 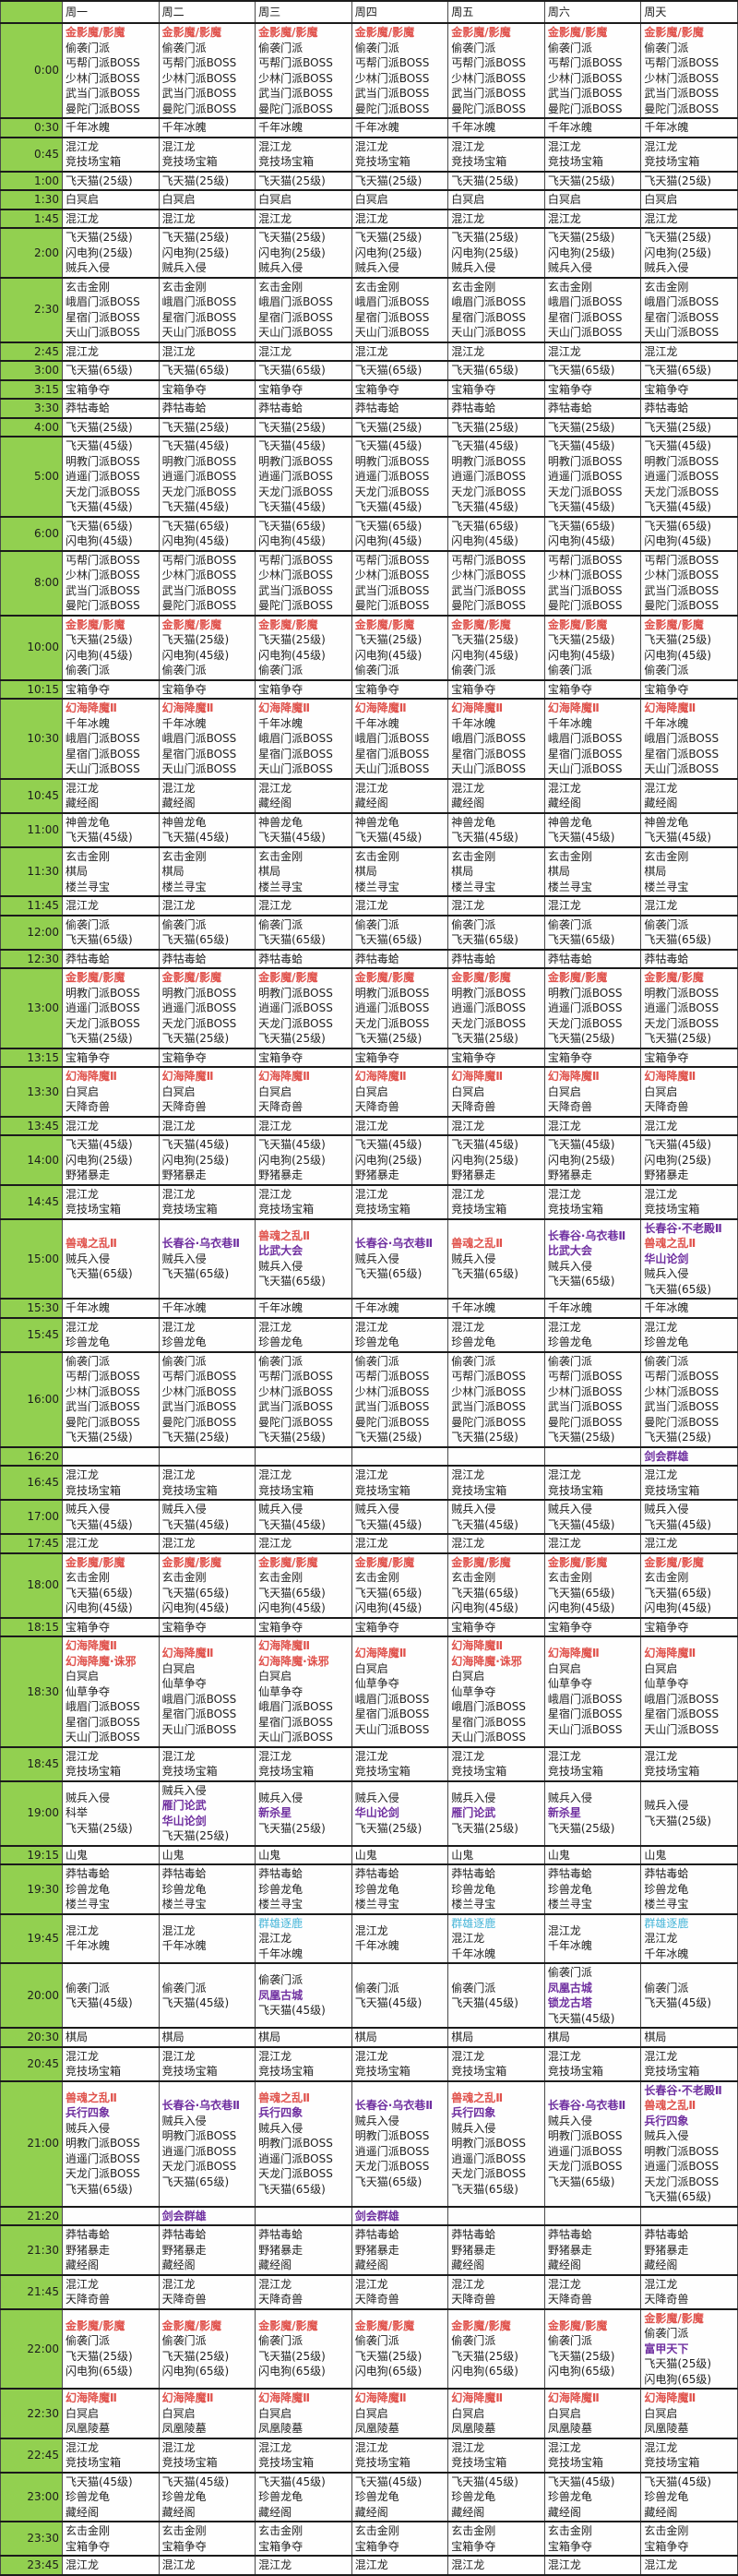 I want to click on event-label: 兵行四象, so click(x=666, y=2121).